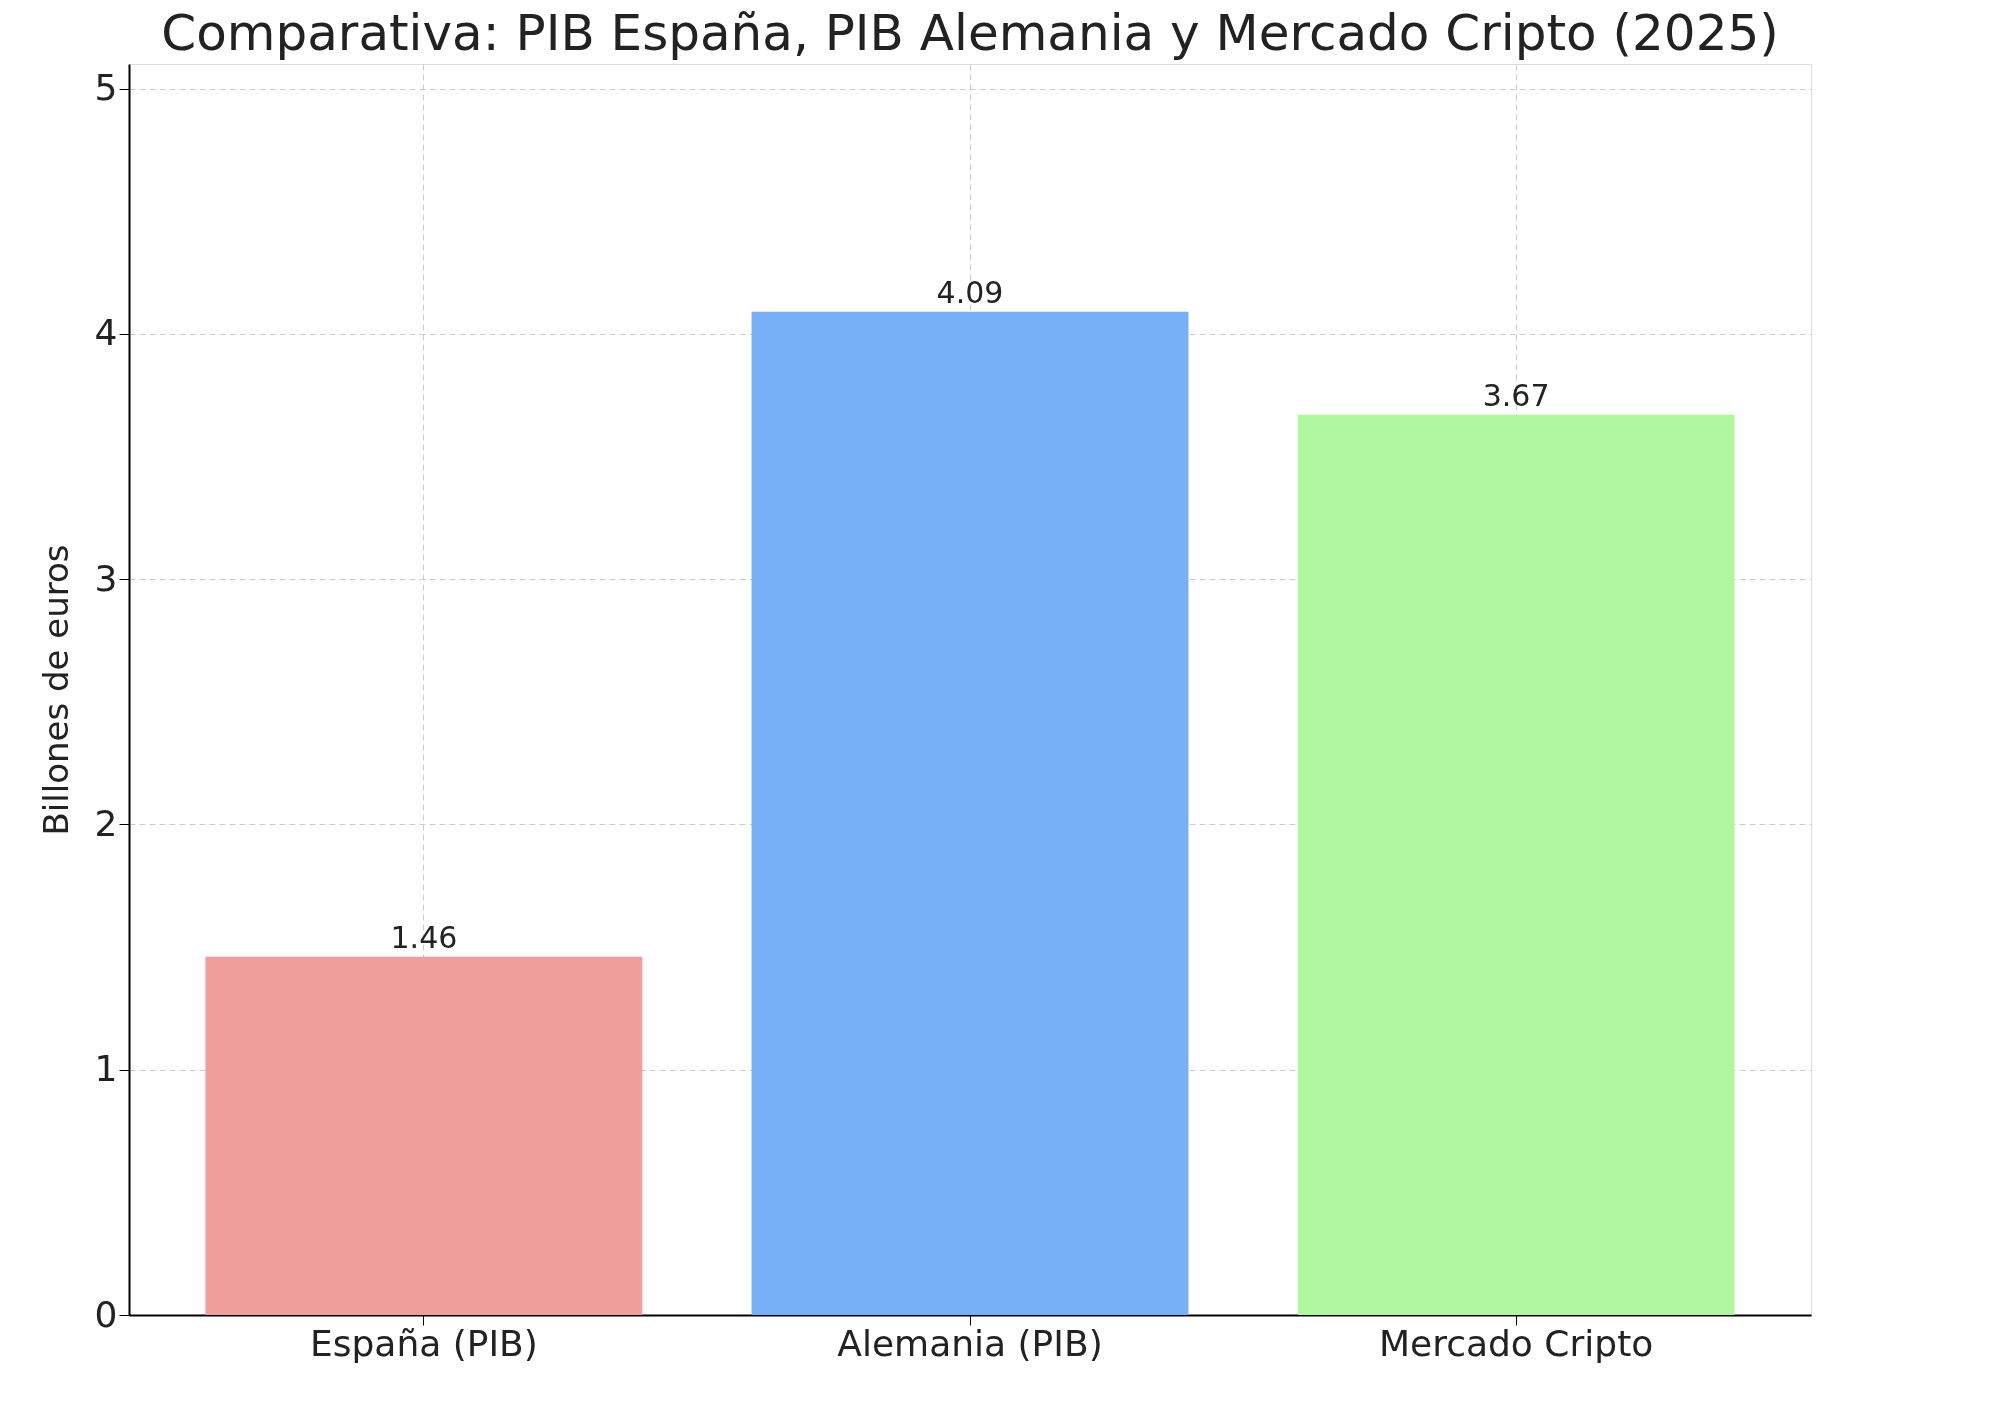 The width and height of the screenshot is (2000, 1420). I want to click on x-tick-label: Mercado Cripto, so click(1516, 1343).